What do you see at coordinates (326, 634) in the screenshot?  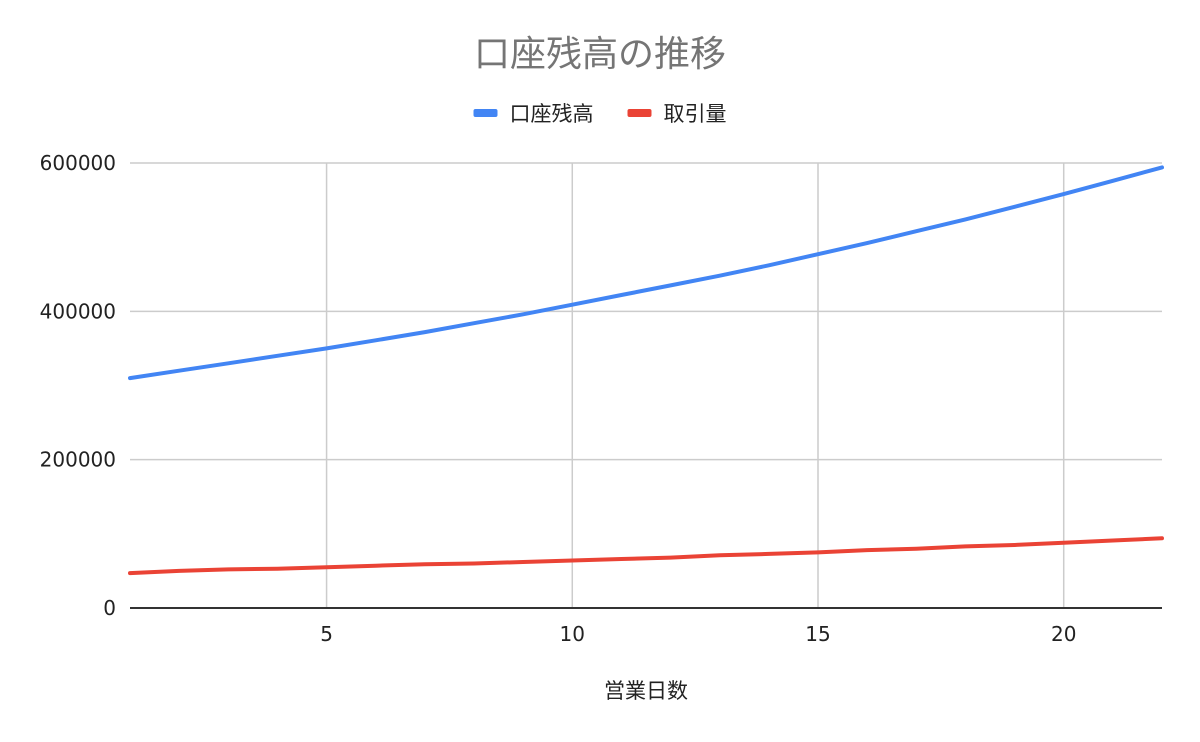 I see `x-tick-label: 5` at bounding box center [326, 634].